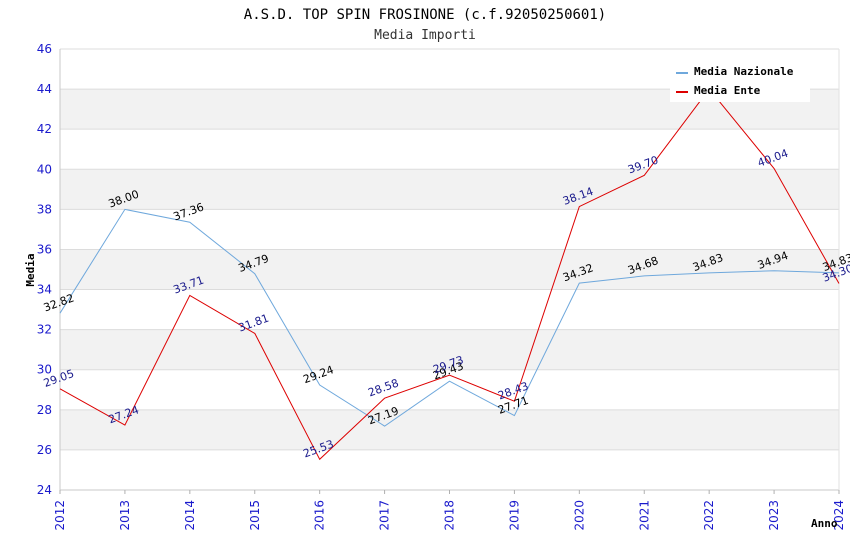  I want to click on x-tick-label: 2013, so click(125, 515).